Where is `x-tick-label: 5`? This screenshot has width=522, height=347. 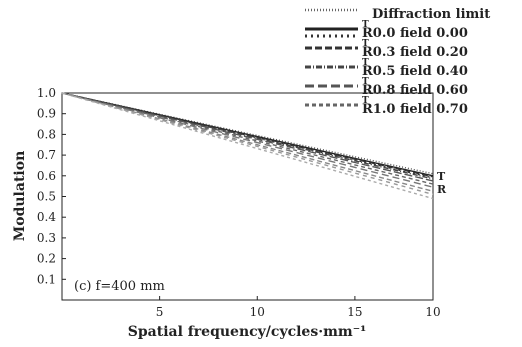
x-tick-label: 5 is located at coordinates (160, 312).